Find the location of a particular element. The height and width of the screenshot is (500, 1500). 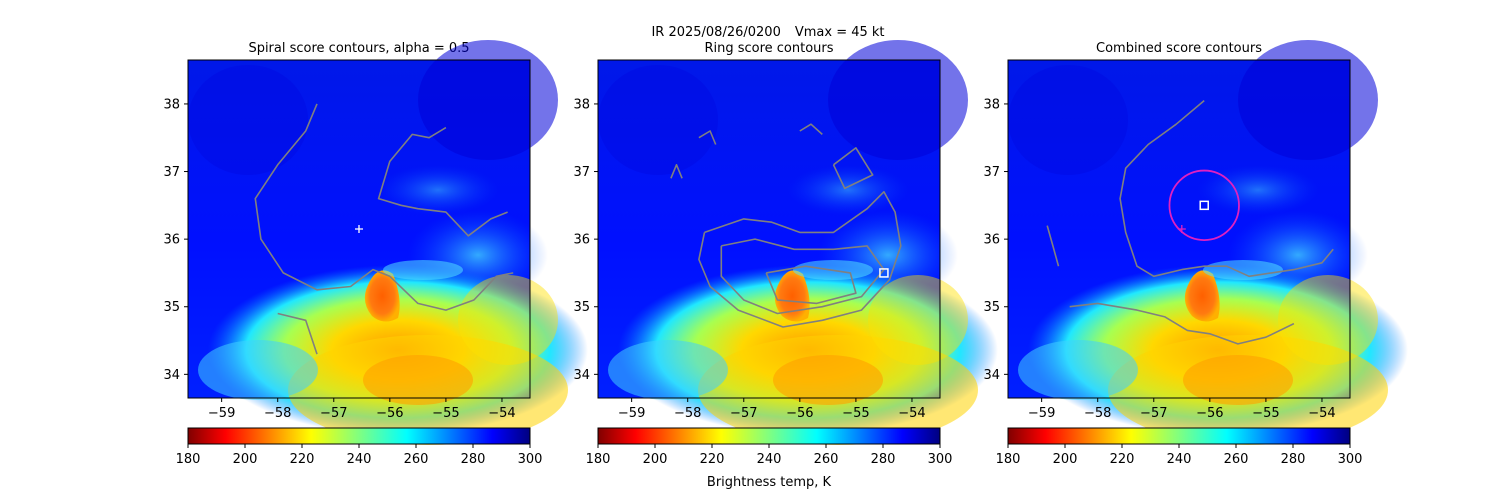

suptitle-vmax: Vmax = 45 kt is located at coordinates (840, 32).